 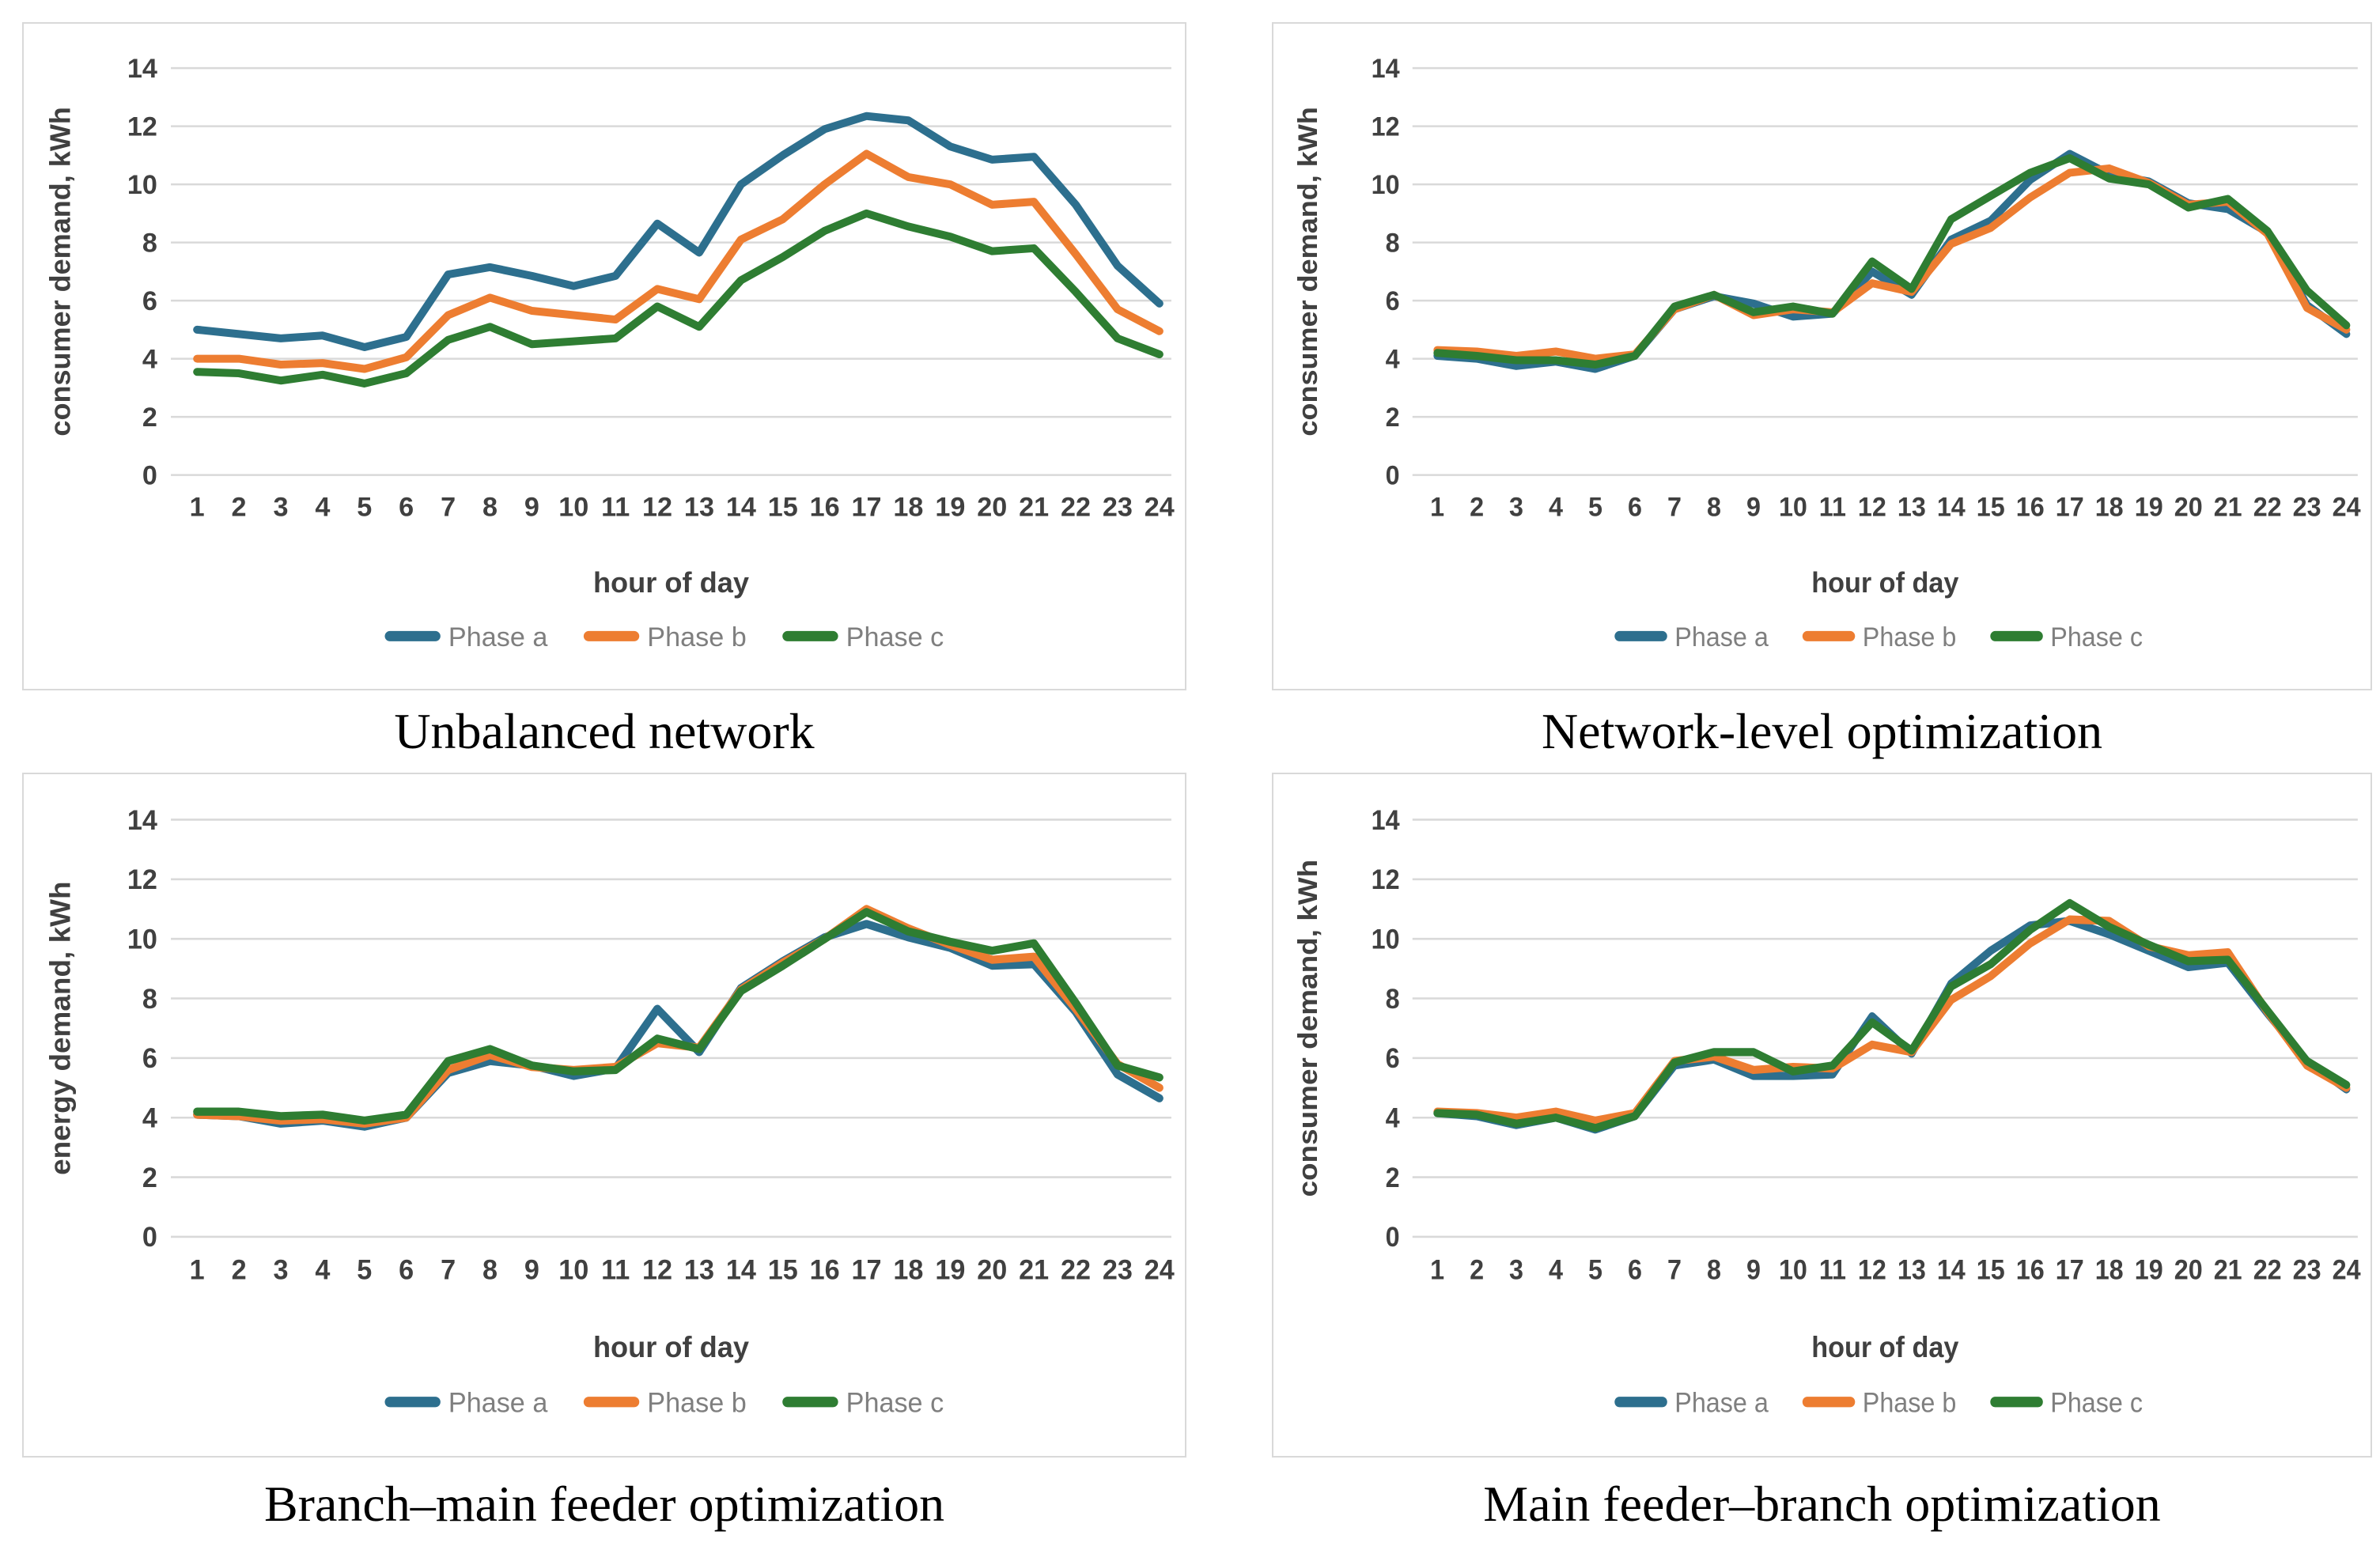 I want to click on chart-caption: Network-level optimization, so click(x=1822, y=731).